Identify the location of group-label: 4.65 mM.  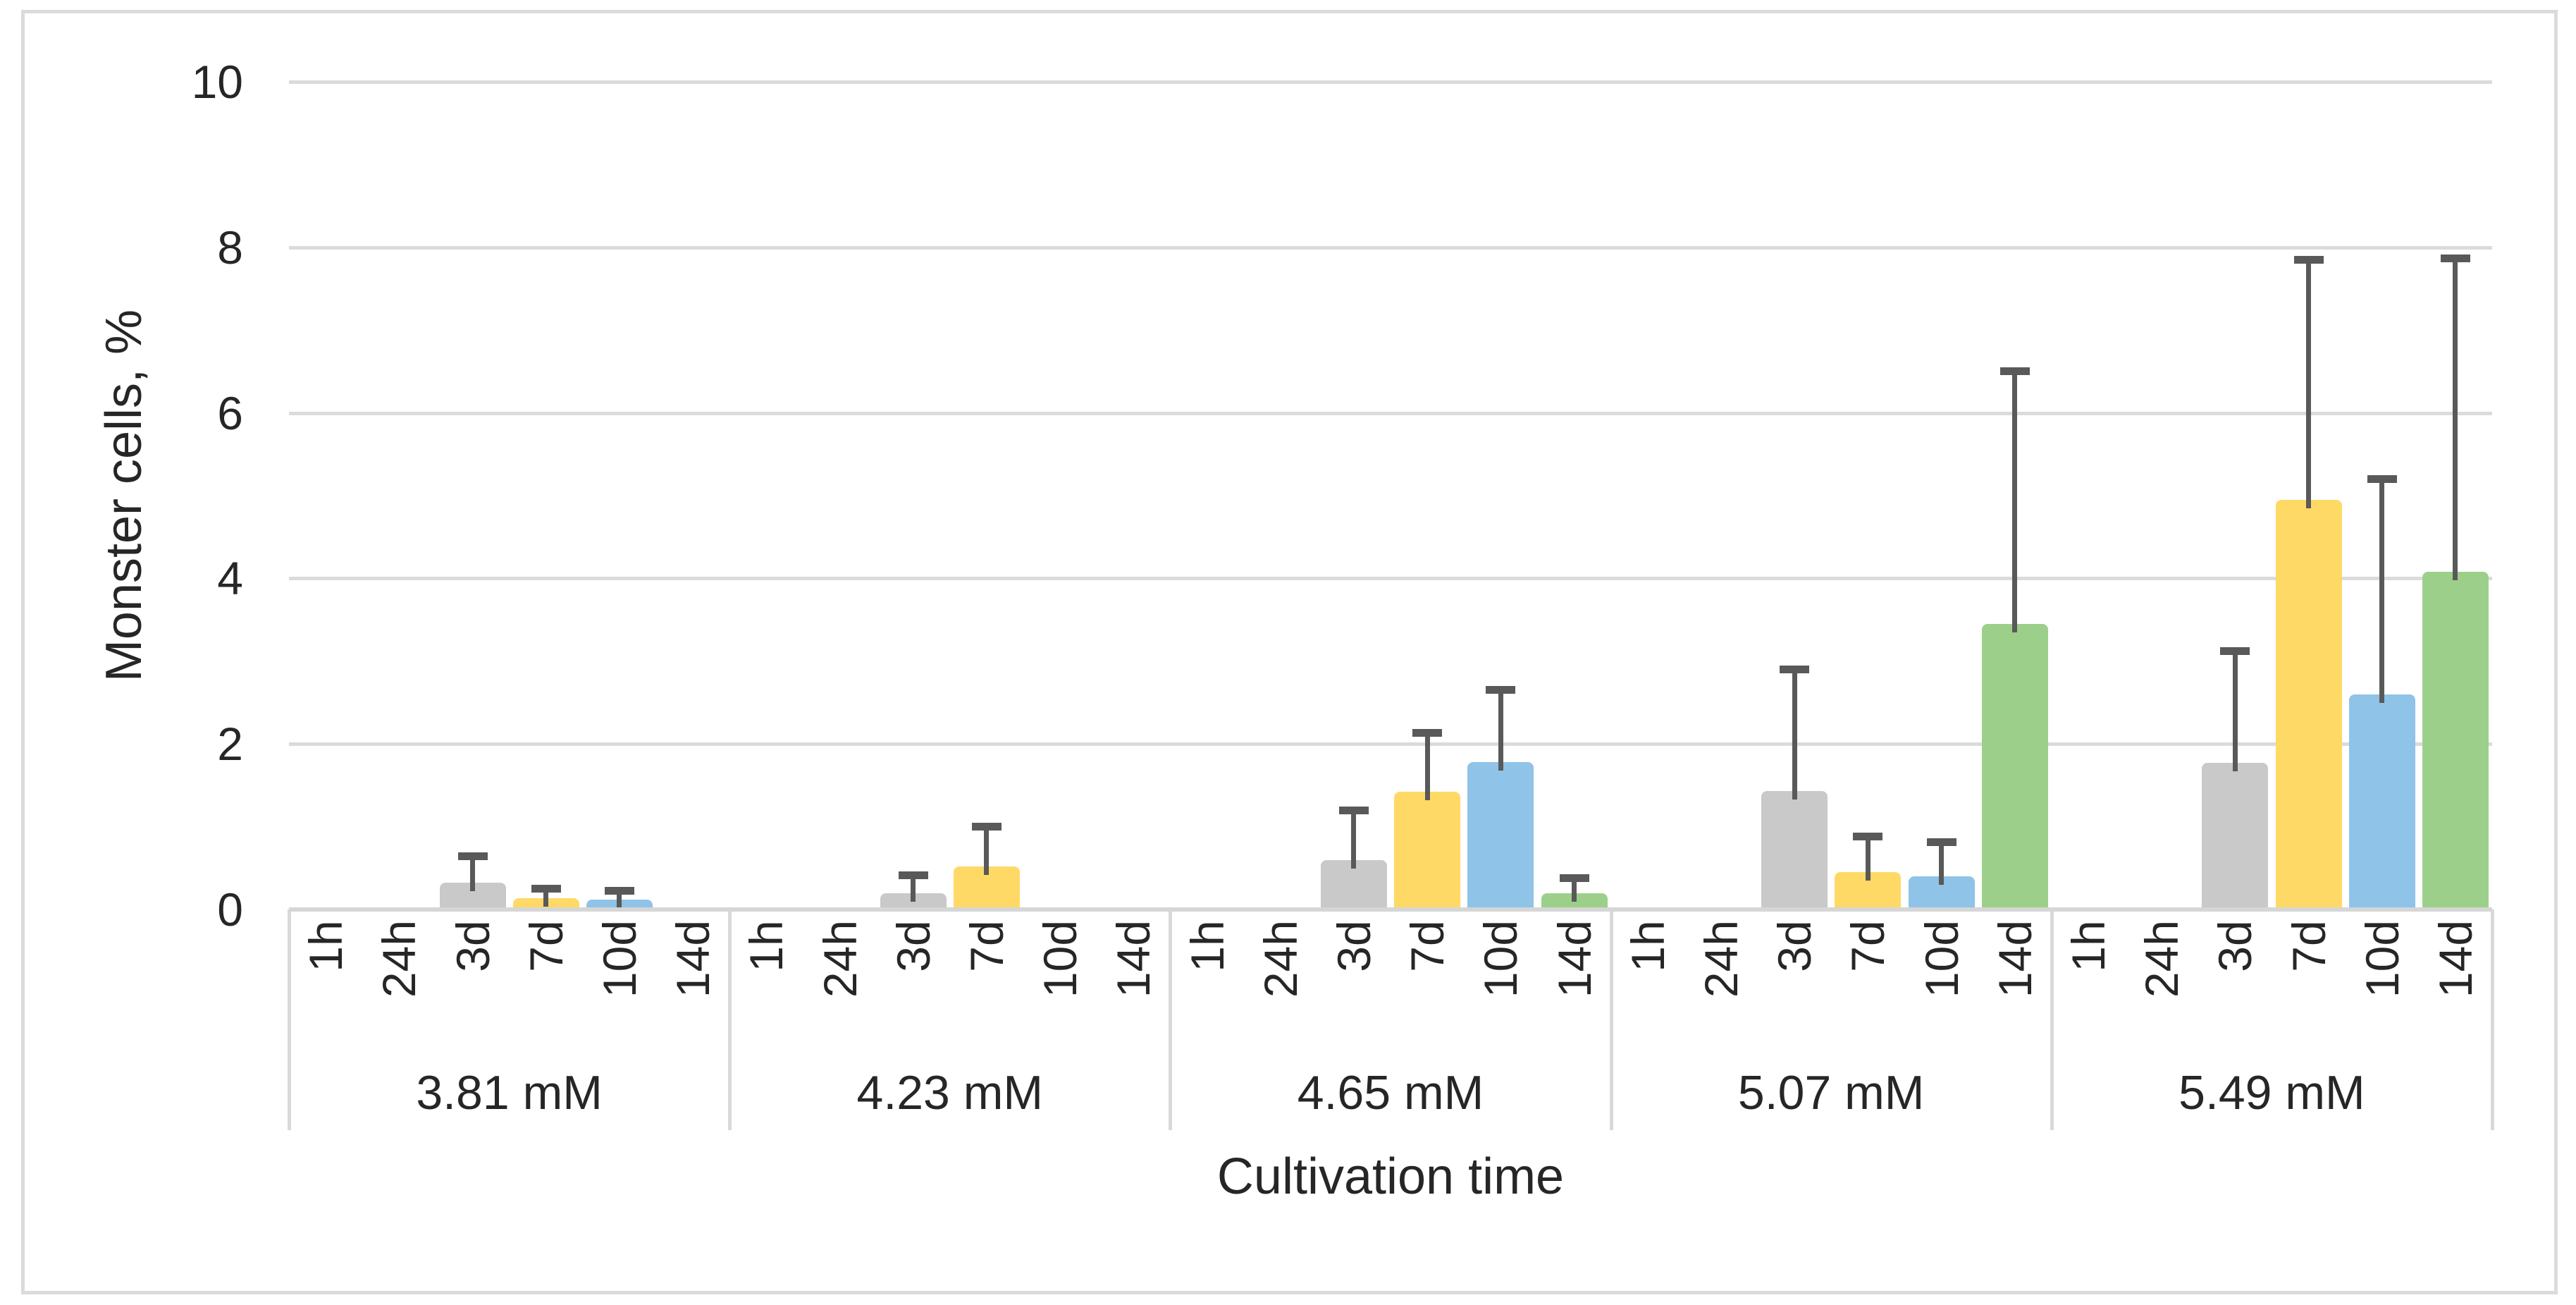
(1391, 1093).